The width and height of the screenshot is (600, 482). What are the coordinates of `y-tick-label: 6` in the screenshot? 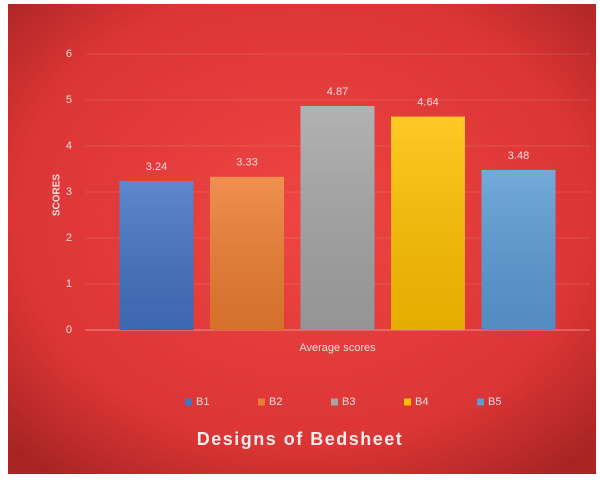 It's located at (69, 54).